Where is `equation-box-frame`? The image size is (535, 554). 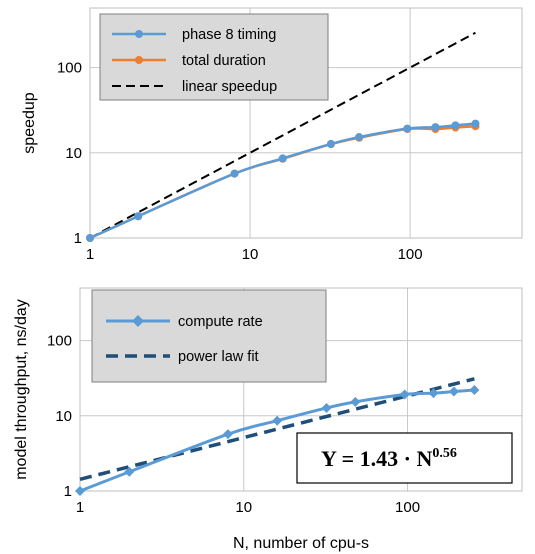
equation-box-frame is located at coordinates (404, 458).